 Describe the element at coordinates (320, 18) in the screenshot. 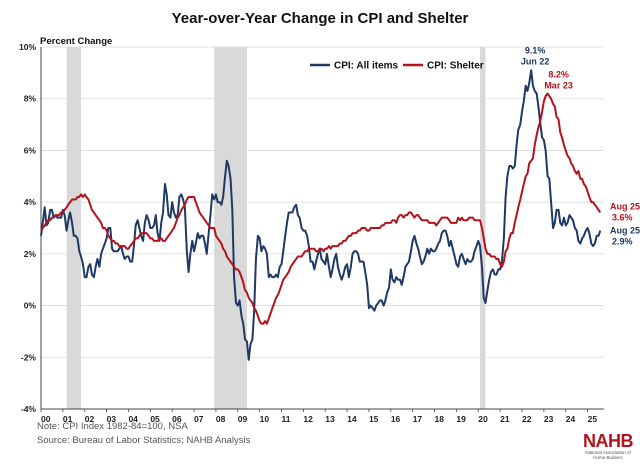

I see `chart-title: Year-over-Year Change in CPI and Shelter` at that location.